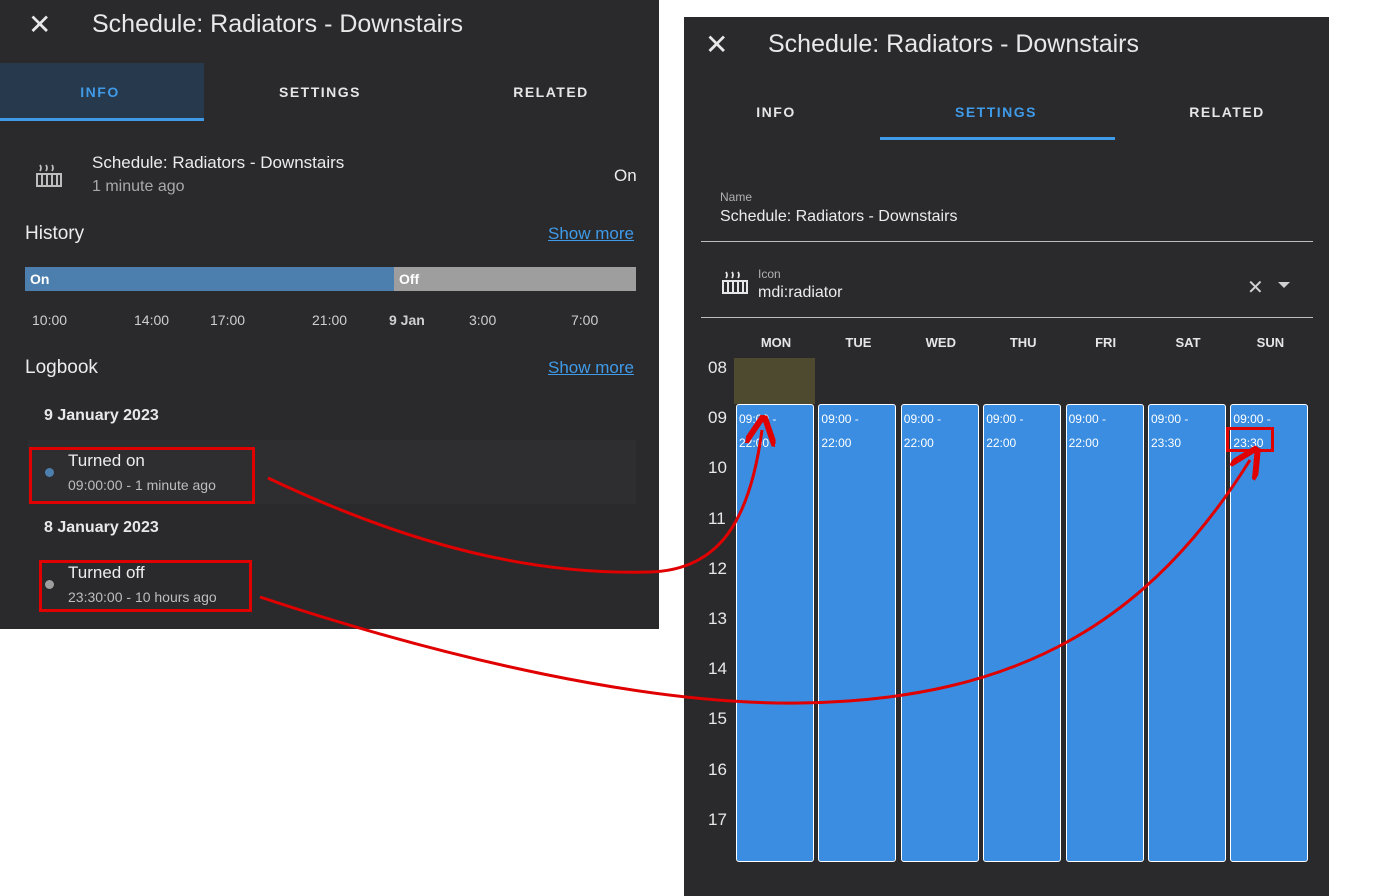 This screenshot has height=896, width=1380. Describe the element at coordinates (736, 197) in the screenshot. I see `name-field-label: Name` at that location.